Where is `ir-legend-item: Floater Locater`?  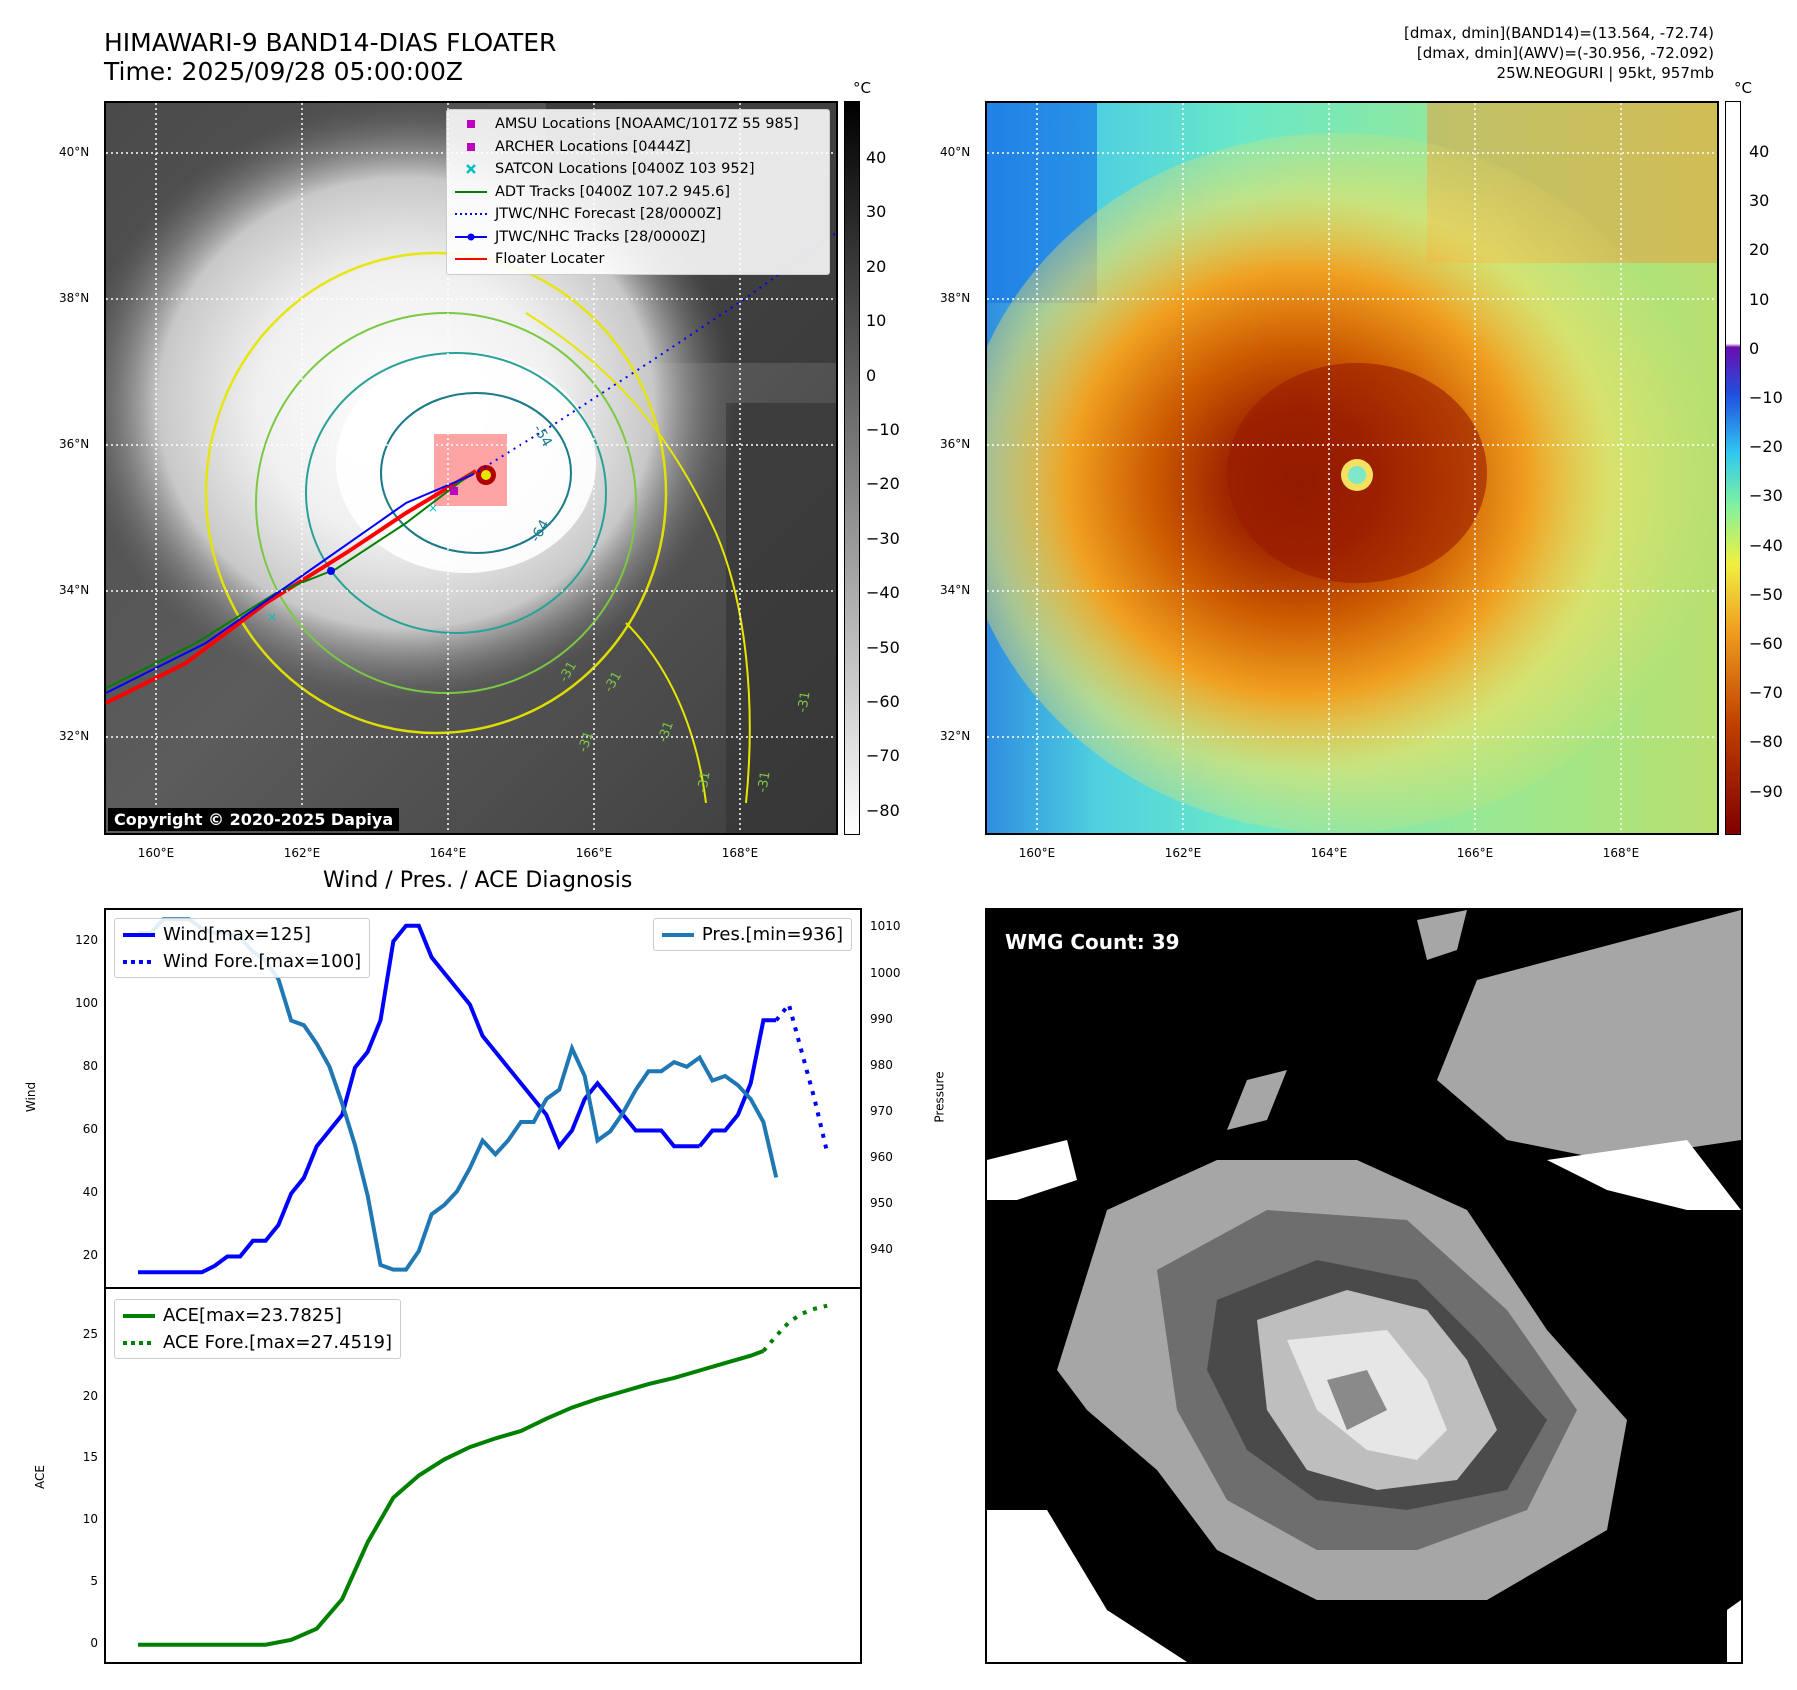
ir-legend-item: Floater Locater is located at coordinates (638, 259).